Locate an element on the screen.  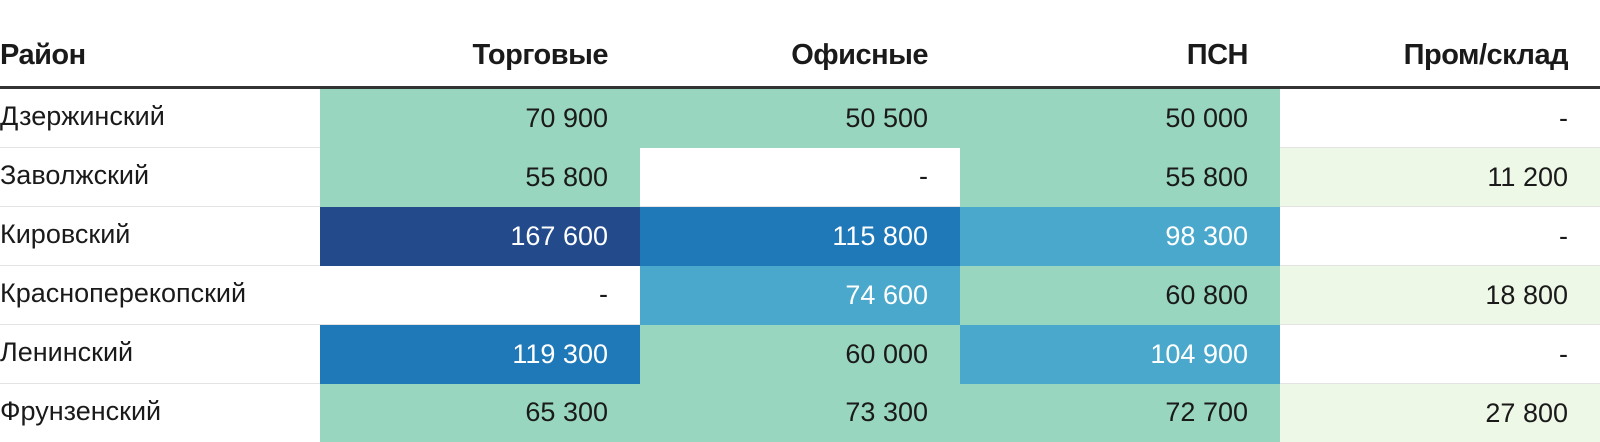
table-row: Фрунзенский 65 300 73 300 72 700 27 800 is located at coordinates (800, 412).